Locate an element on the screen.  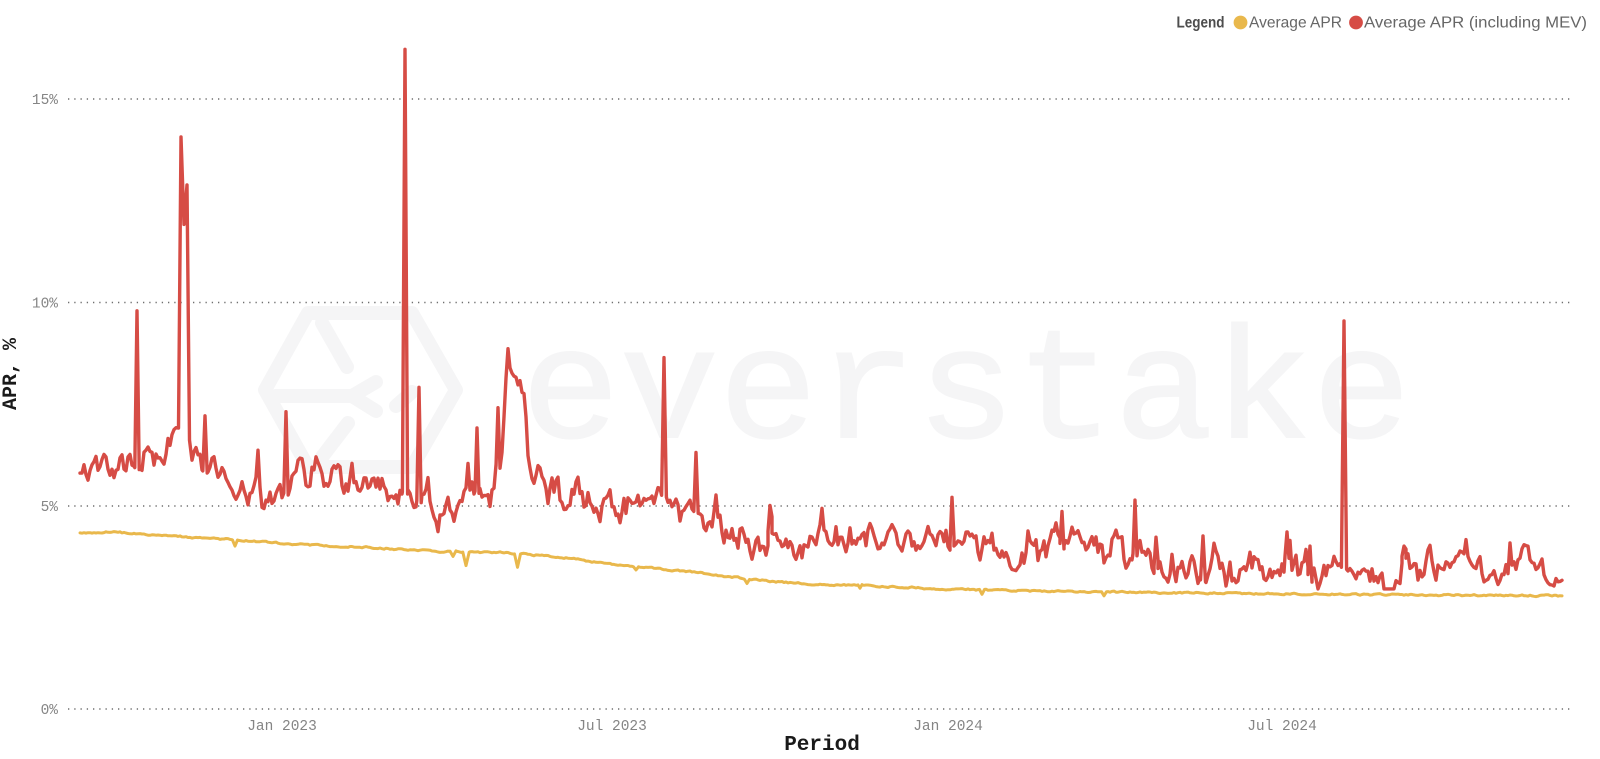
svg-text: Period is located at coordinates (822, 745).